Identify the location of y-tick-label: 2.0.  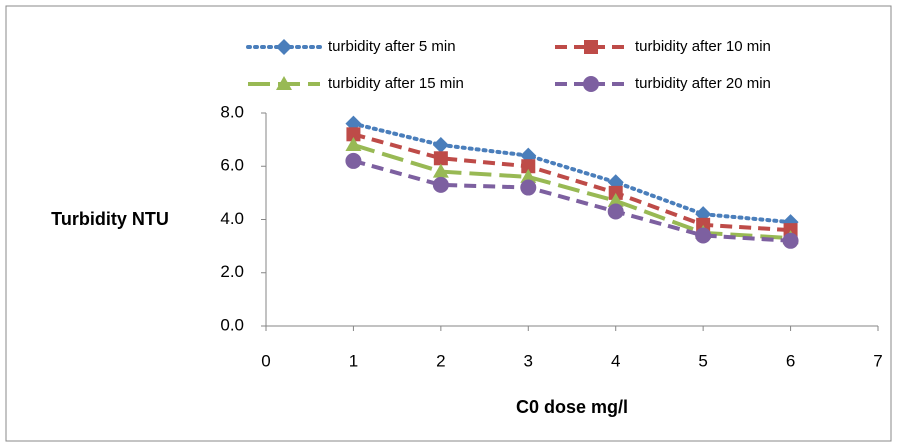
(232, 271).